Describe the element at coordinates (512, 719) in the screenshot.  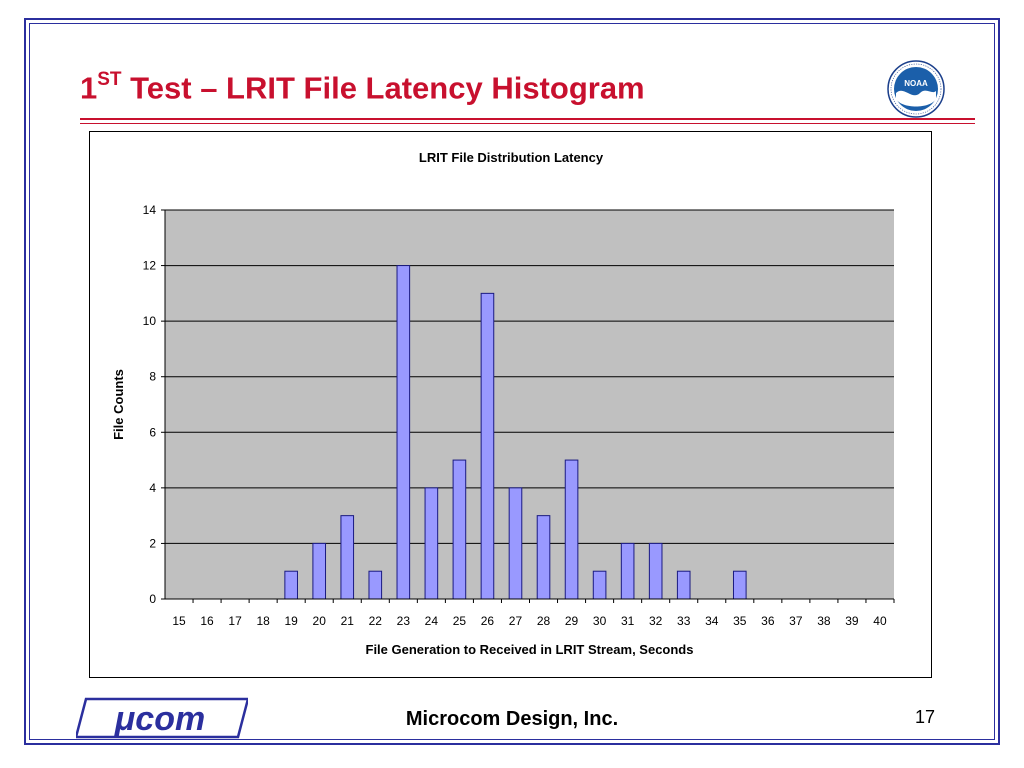
I see `company-name: Microcom Design, Inc.` at that location.